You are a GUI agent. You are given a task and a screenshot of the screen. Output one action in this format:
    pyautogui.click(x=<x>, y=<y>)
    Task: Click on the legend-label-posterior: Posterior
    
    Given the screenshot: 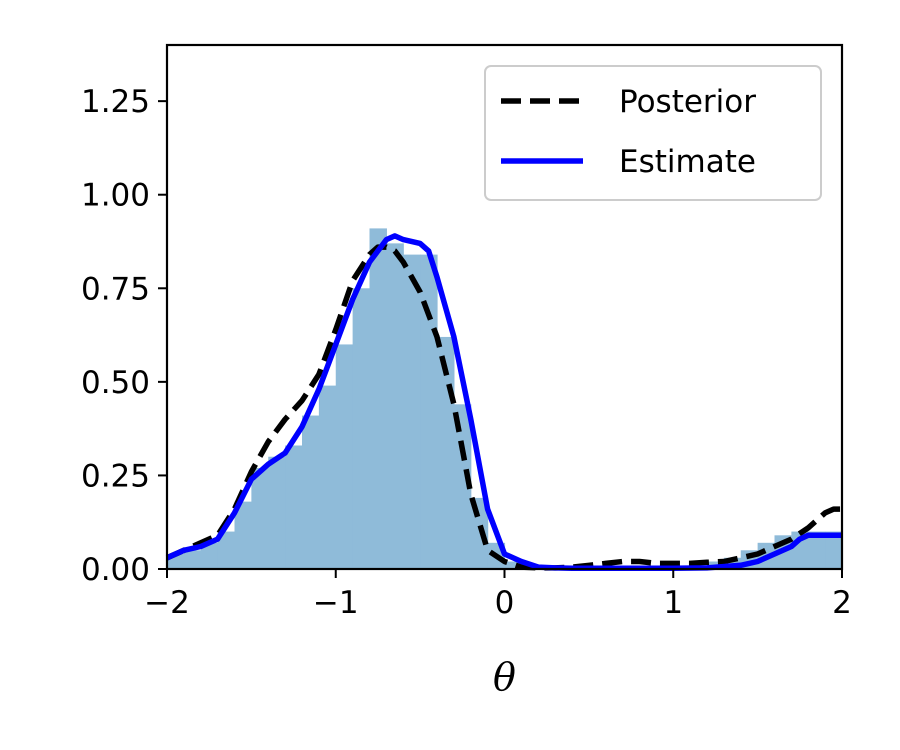 What is the action you would take?
    pyautogui.click(x=687, y=102)
    